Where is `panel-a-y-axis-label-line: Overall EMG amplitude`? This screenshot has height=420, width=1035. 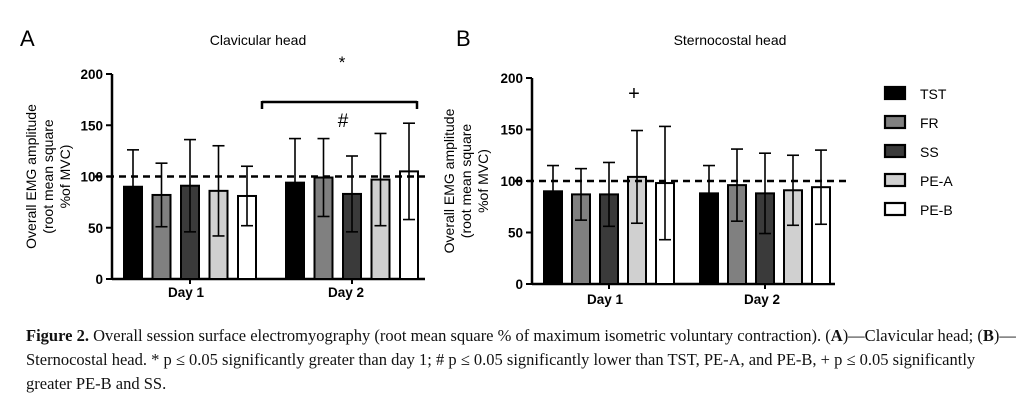 panel-a-y-axis-label-line: Overall EMG amplitude is located at coordinates (31, 176).